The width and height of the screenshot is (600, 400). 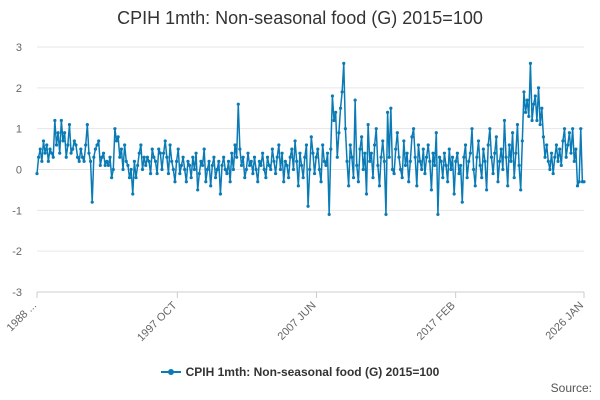 What do you see at coordinates (310, 294) in the screenshot?
I see `axis-layer` at bounding box center [310, 294].